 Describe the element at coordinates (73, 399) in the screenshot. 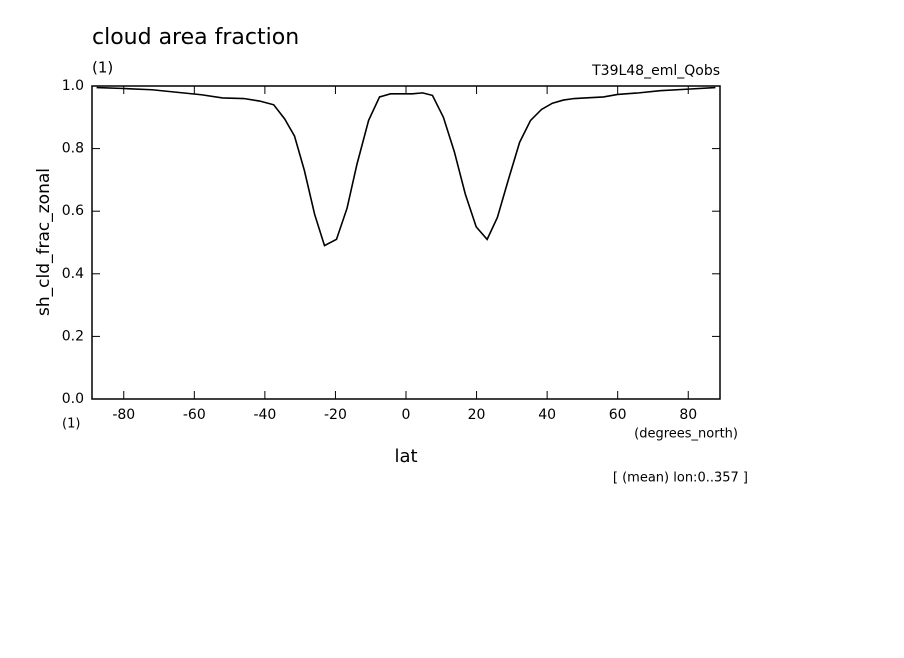

I see `y-tick-label: 0.0` at that location.